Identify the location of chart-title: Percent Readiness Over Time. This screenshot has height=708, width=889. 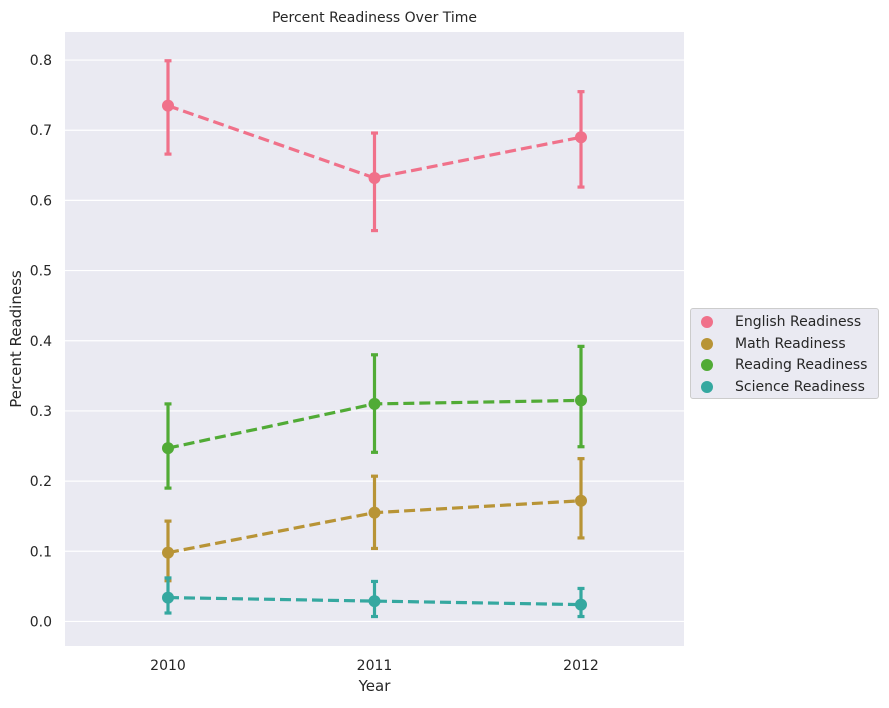
(374, 18).